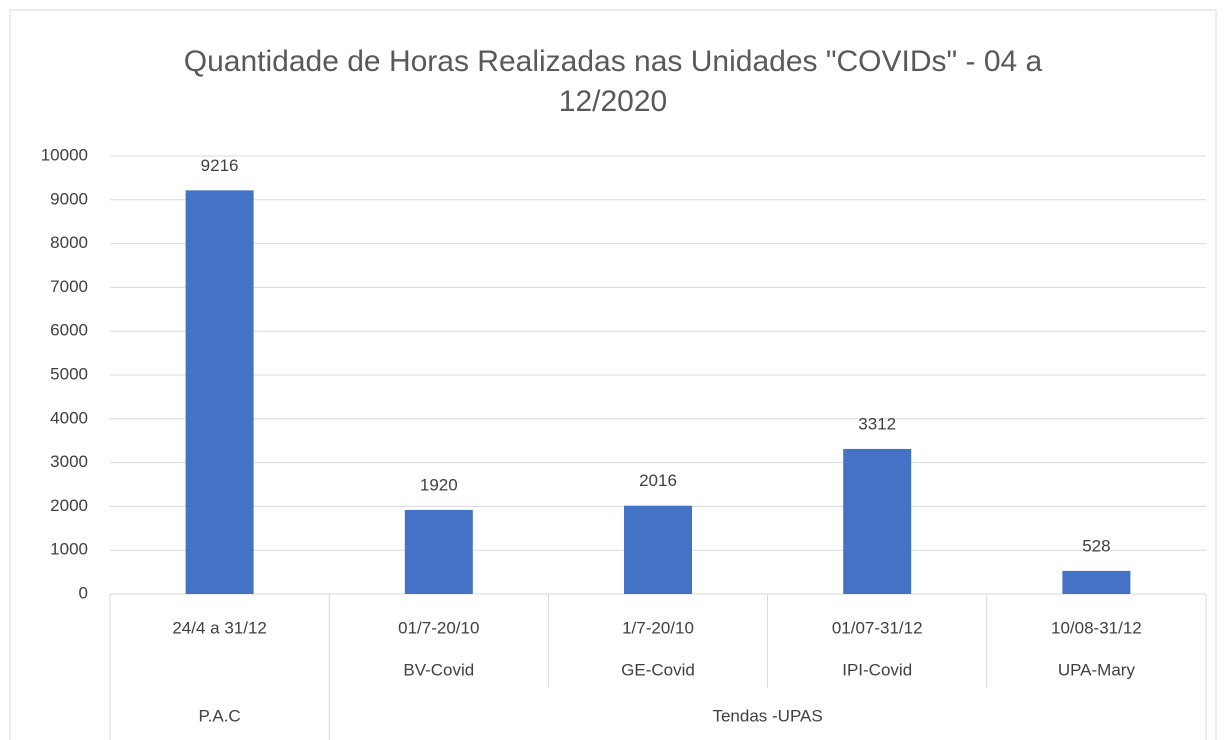  What do you see at coordinates (1096, 545) in the screenshot?
I see `data-label: 528` at bounding box center [1096, 545].